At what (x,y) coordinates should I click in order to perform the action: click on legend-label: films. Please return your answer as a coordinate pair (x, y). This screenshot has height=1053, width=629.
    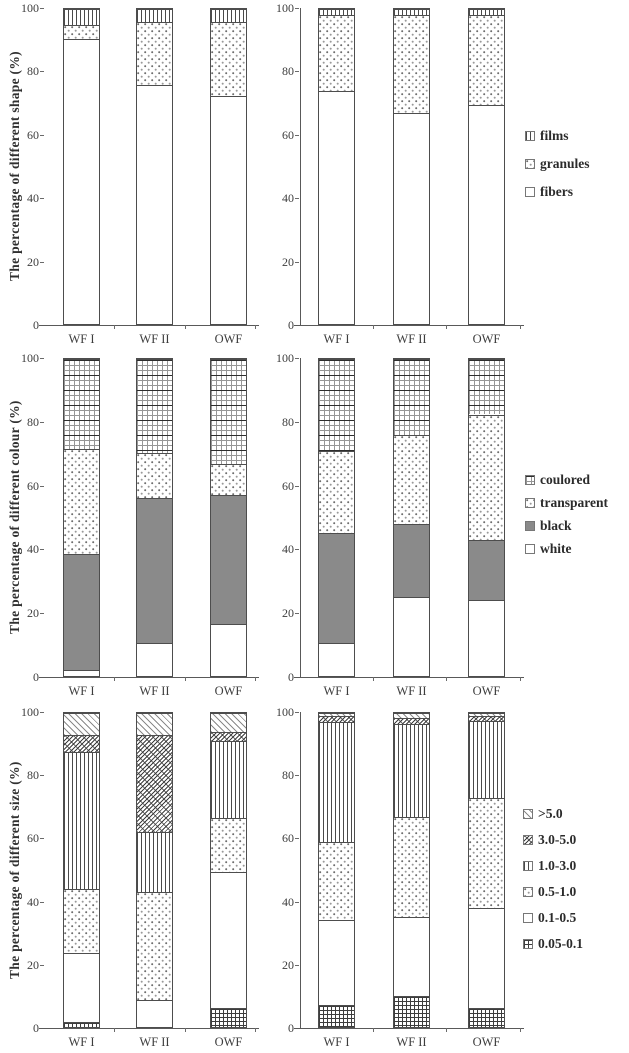
    Looking at the image, I should click on (554, 135).